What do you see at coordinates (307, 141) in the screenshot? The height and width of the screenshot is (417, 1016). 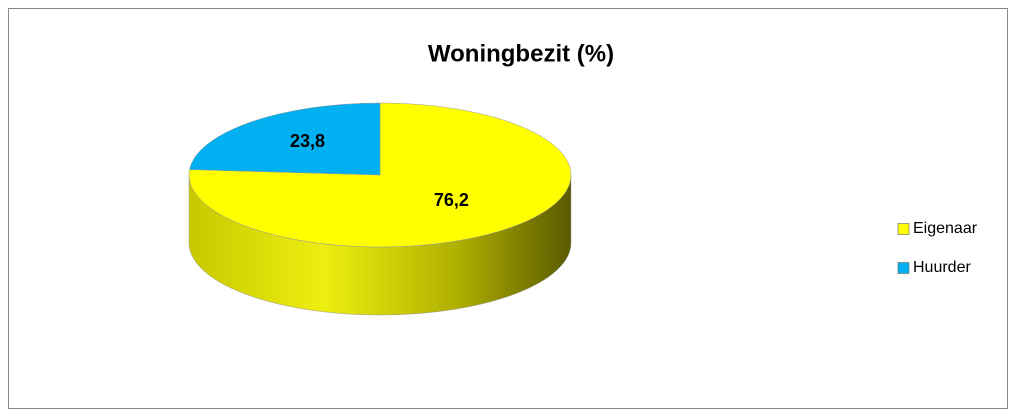 I see `data-label: 23,8` at bounding box center [307, 141].